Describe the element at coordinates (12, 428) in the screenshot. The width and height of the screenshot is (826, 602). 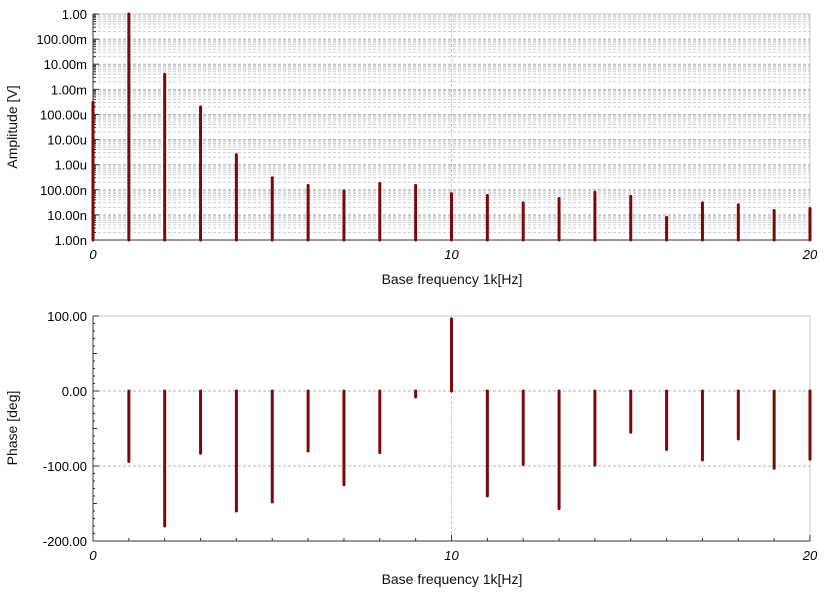
I see `phase-y-axis-label: Phase [deg]` at that location.